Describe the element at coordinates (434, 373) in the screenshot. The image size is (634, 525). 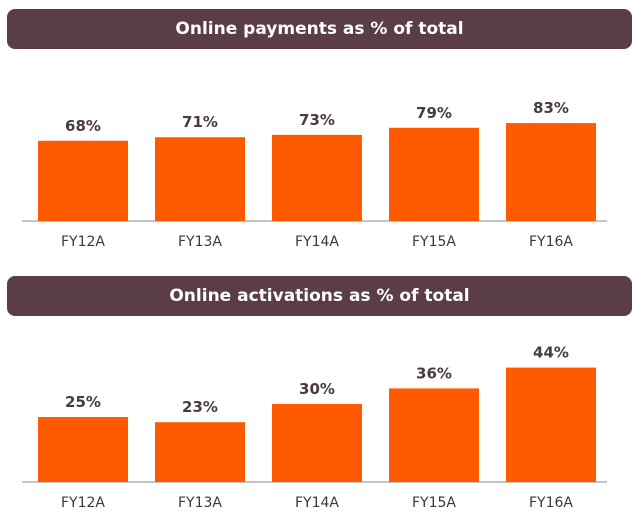
I see `value-label: 36%` at that location.